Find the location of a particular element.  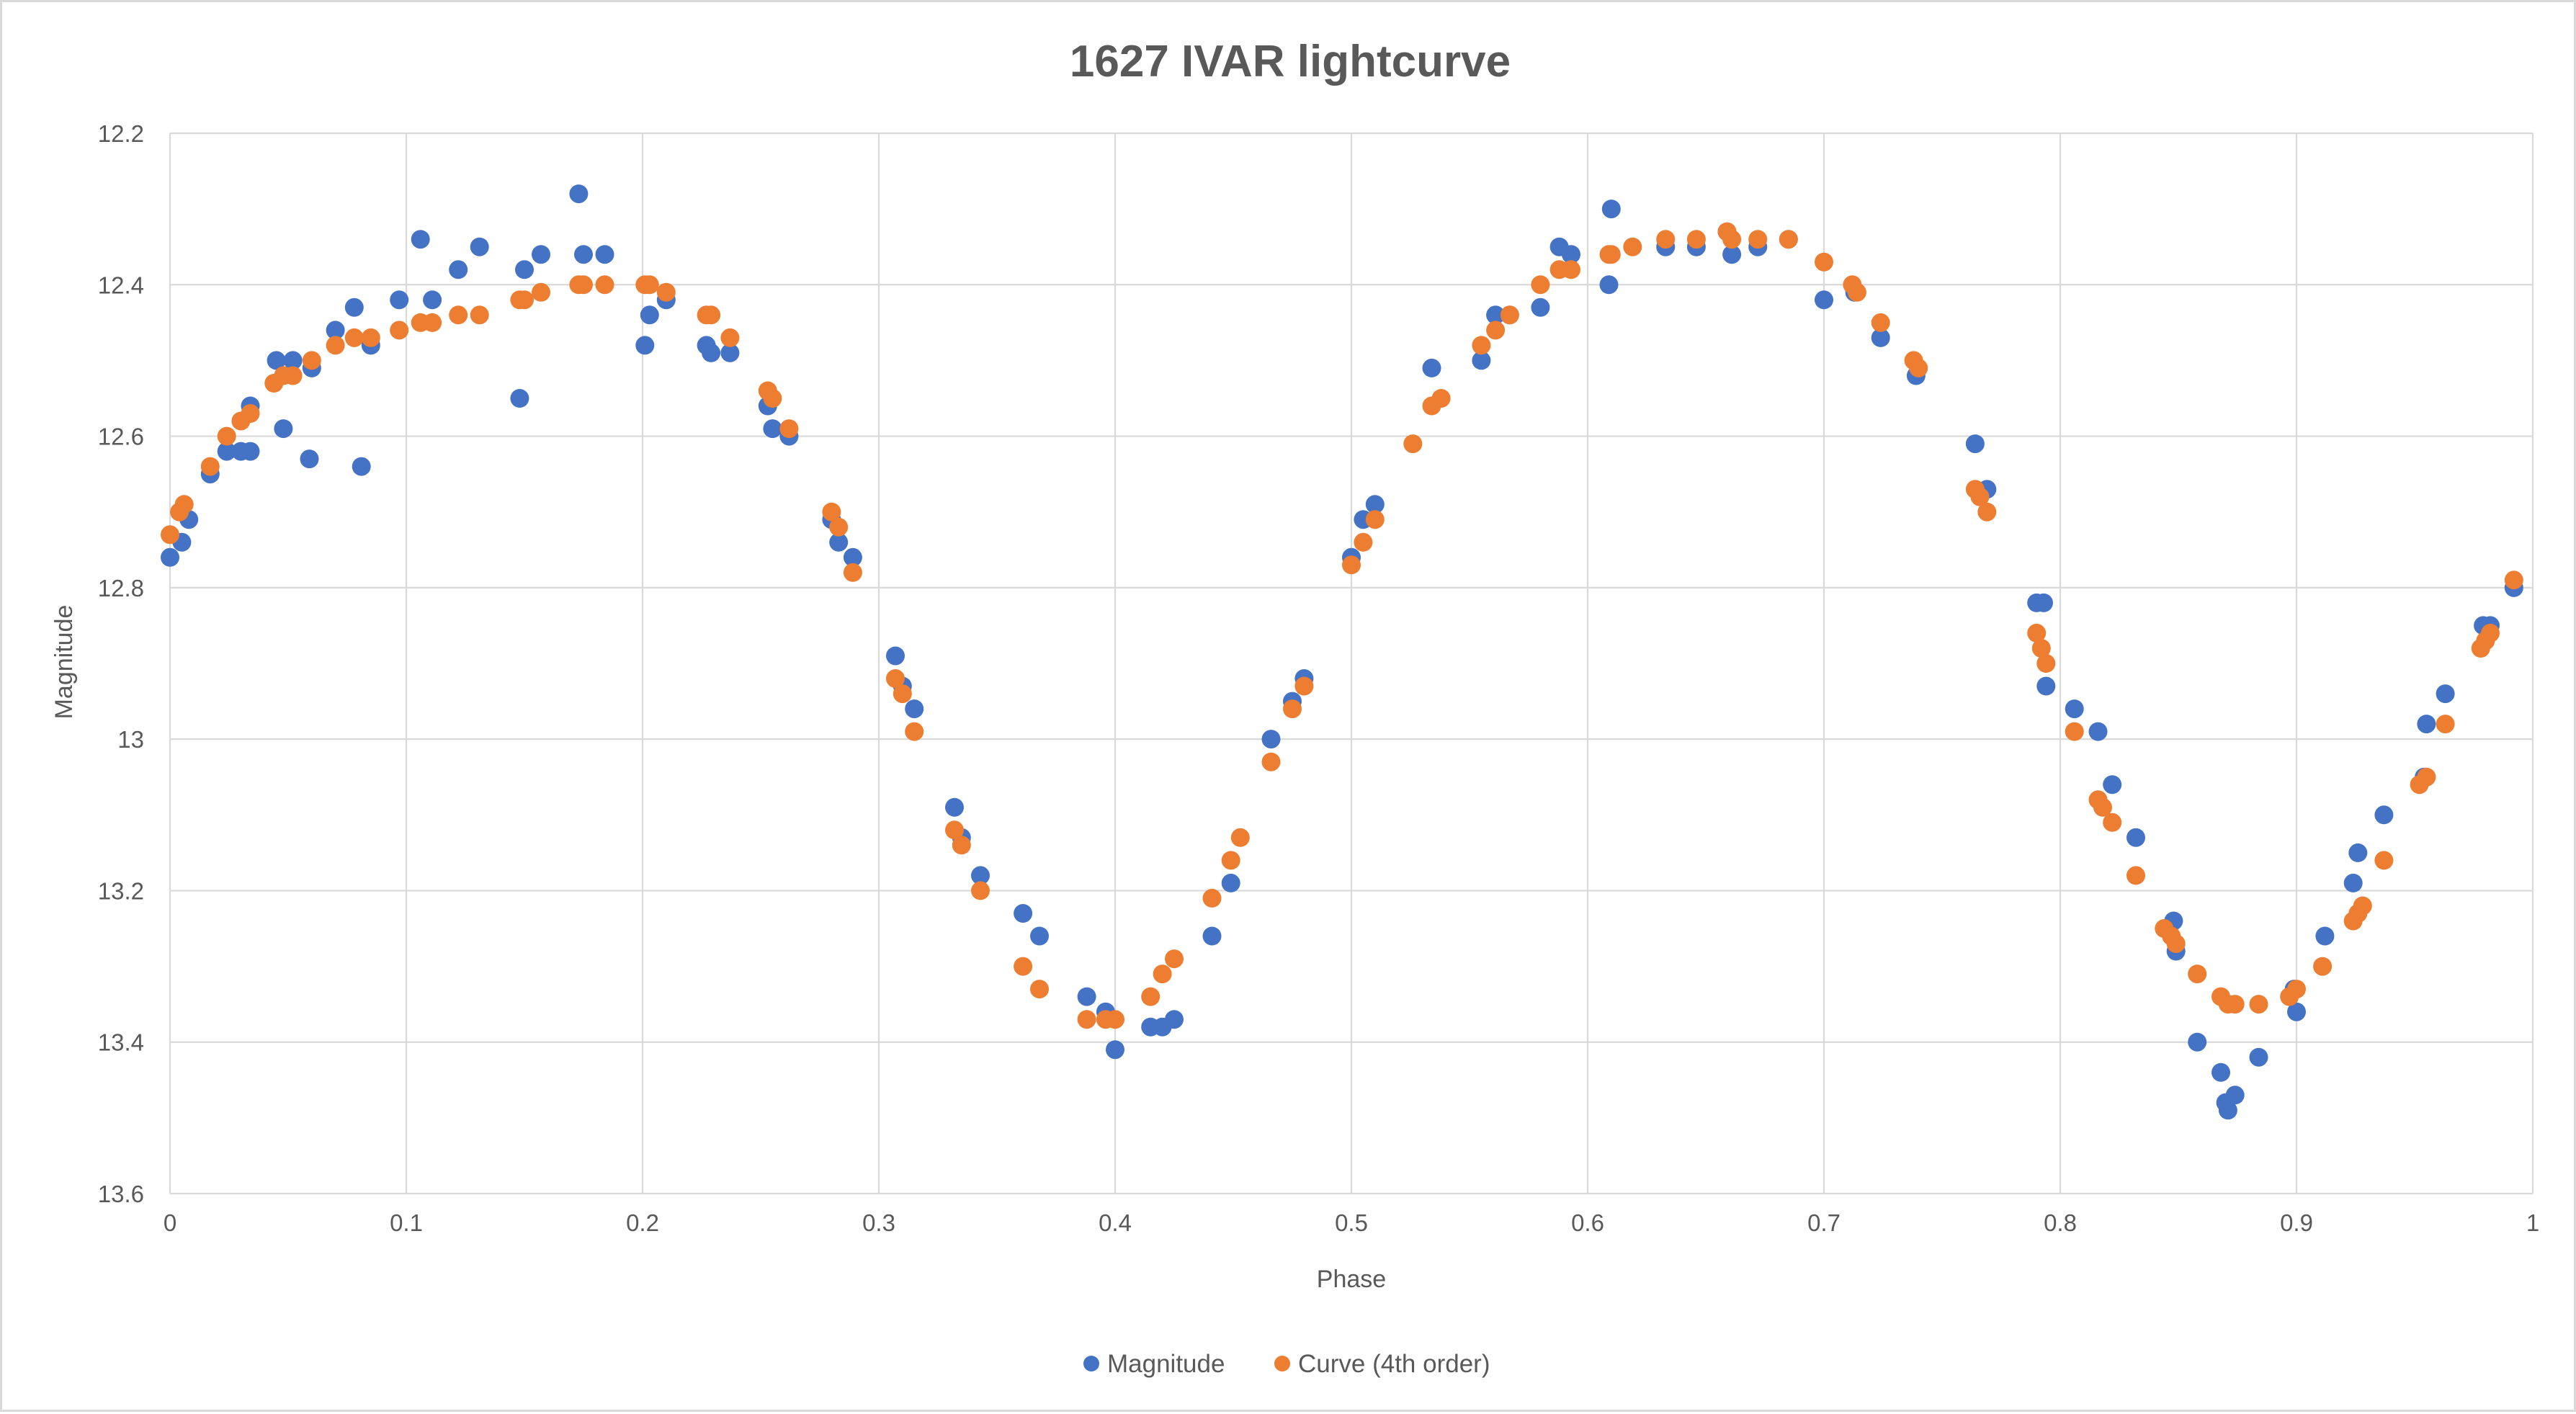

y-tick-label: 13 is located at coordinates (130, 739).